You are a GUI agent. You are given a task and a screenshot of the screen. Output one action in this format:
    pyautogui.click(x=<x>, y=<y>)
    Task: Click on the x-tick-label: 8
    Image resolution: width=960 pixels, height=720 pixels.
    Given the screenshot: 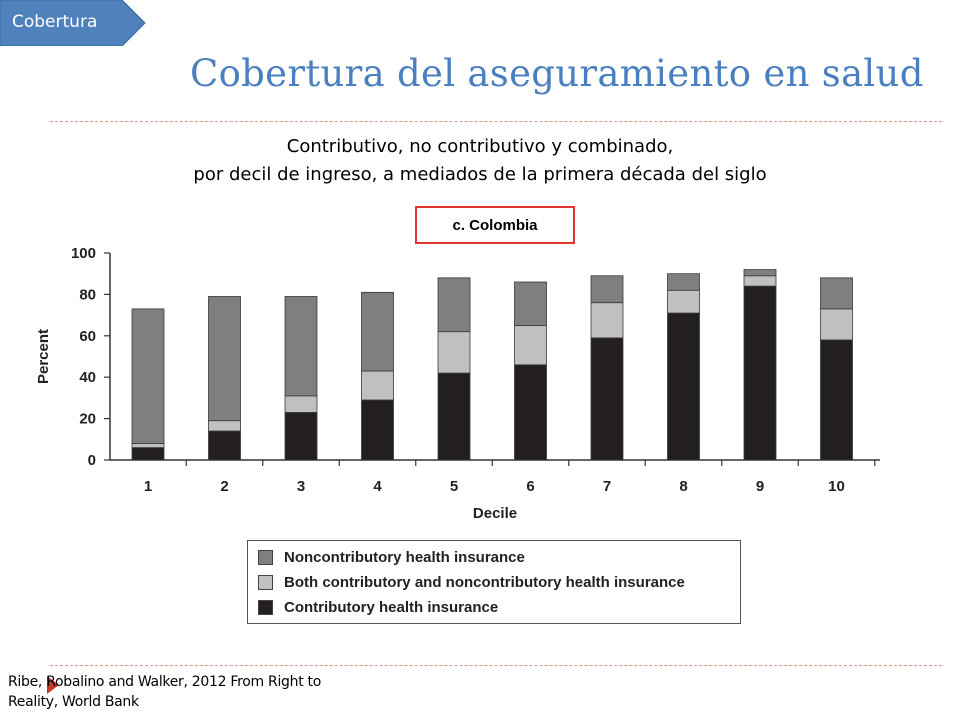 What is the action you would take?
    pyautogui.click(x=683, y=486)
    